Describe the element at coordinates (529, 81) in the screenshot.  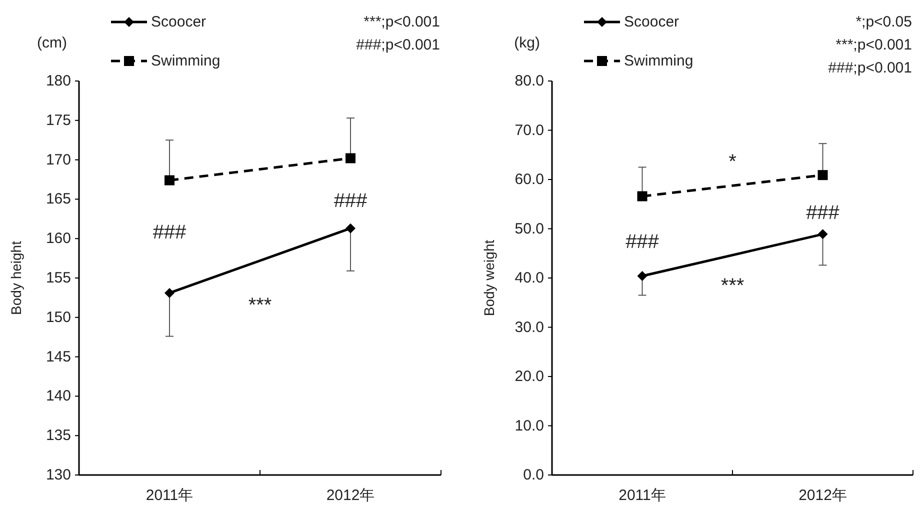
I see `y-tick-label: 80.0` at that location.